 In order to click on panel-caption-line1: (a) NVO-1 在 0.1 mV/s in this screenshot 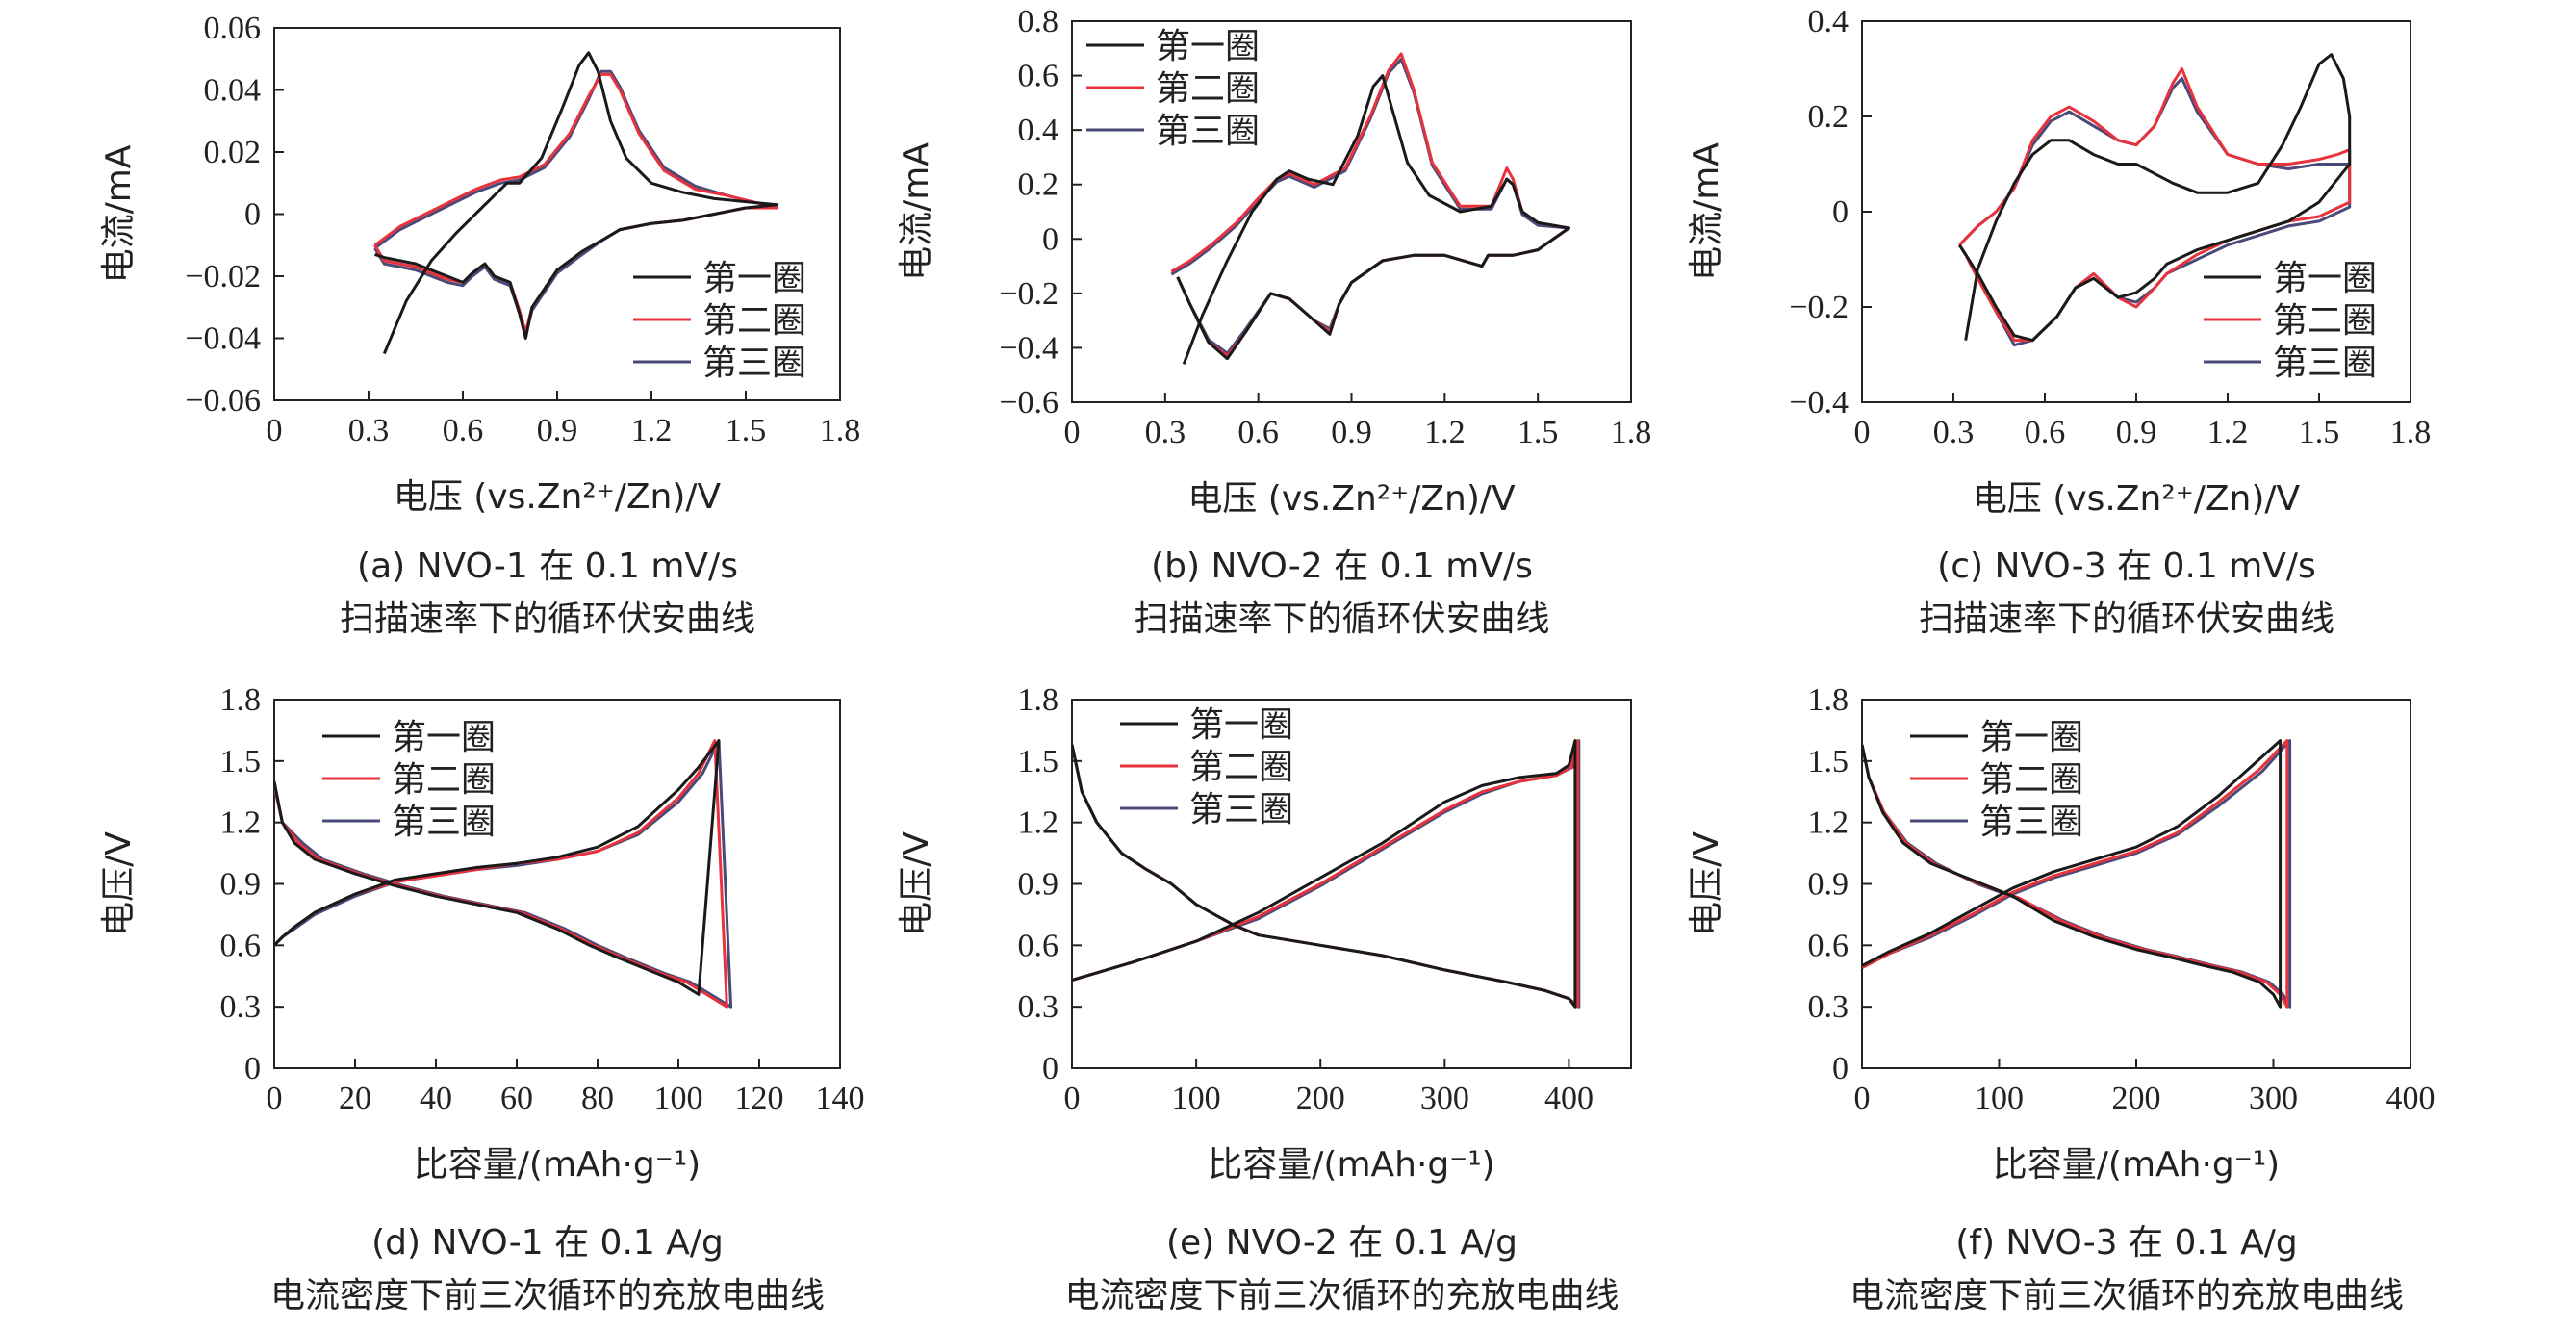, I will do `click(547, 566)`.